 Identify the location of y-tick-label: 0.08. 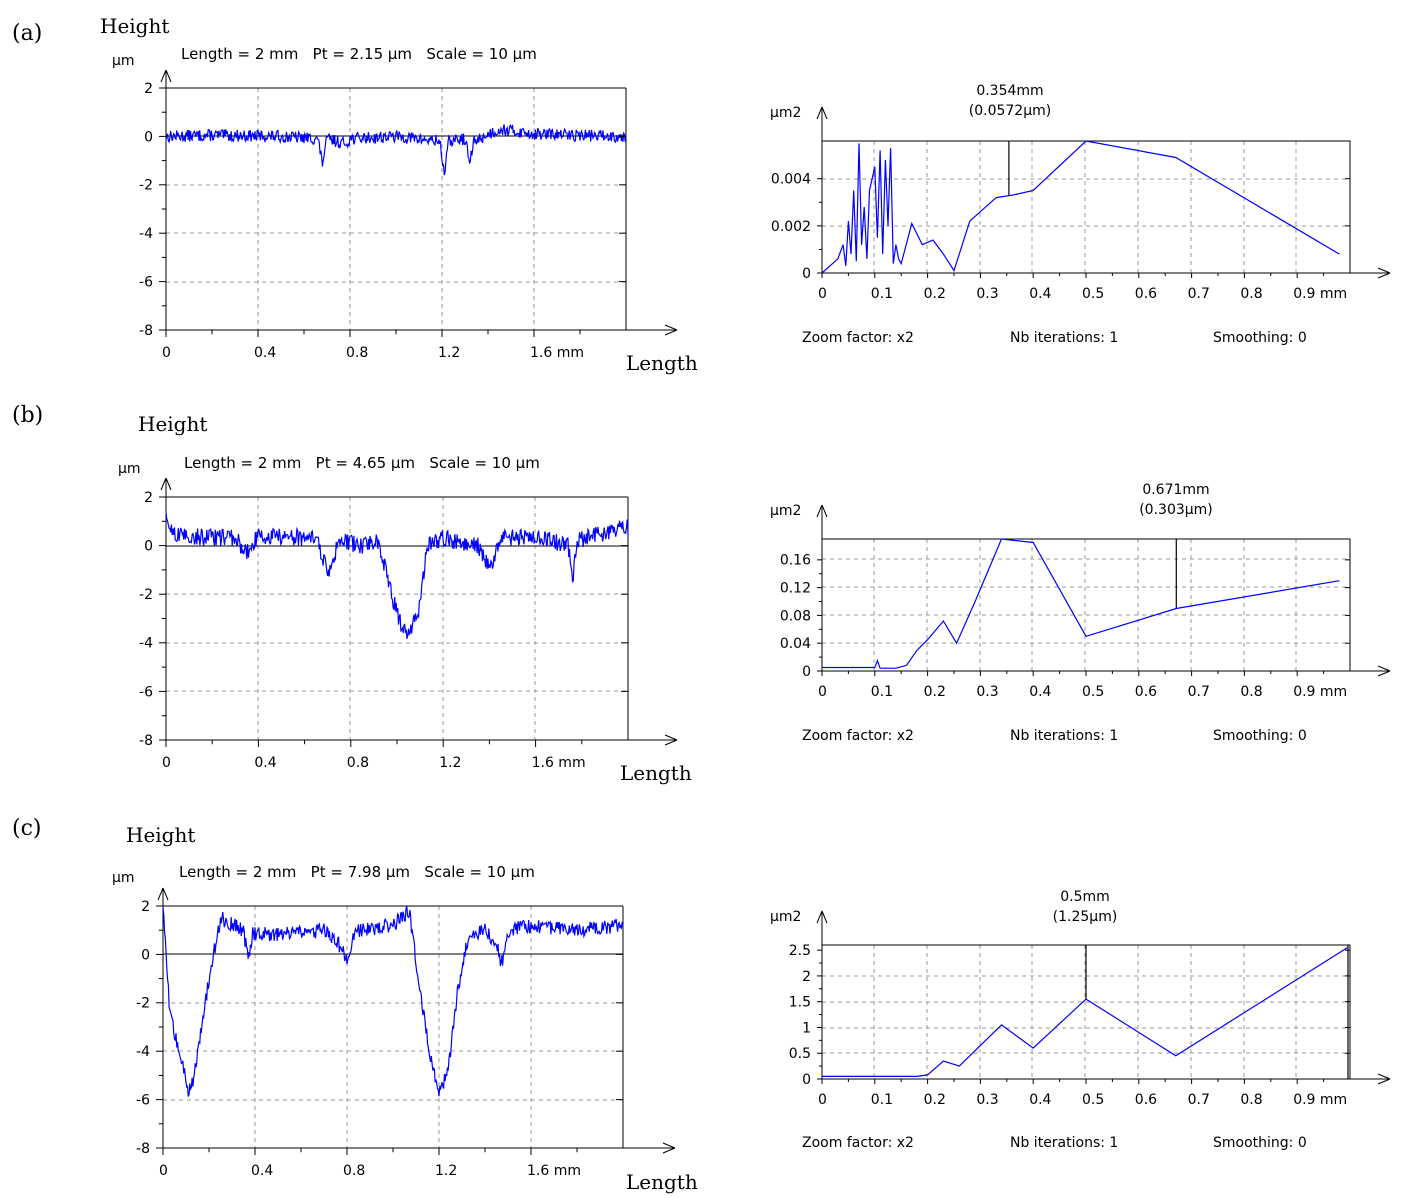
(795, 616).